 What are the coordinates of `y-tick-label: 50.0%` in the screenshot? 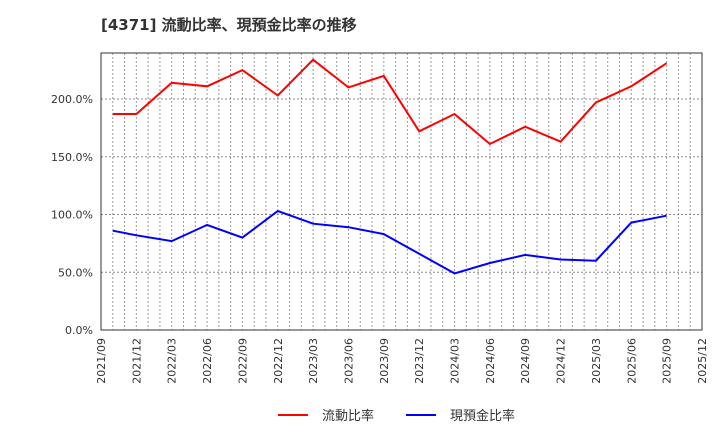 It's located at (75, 272).